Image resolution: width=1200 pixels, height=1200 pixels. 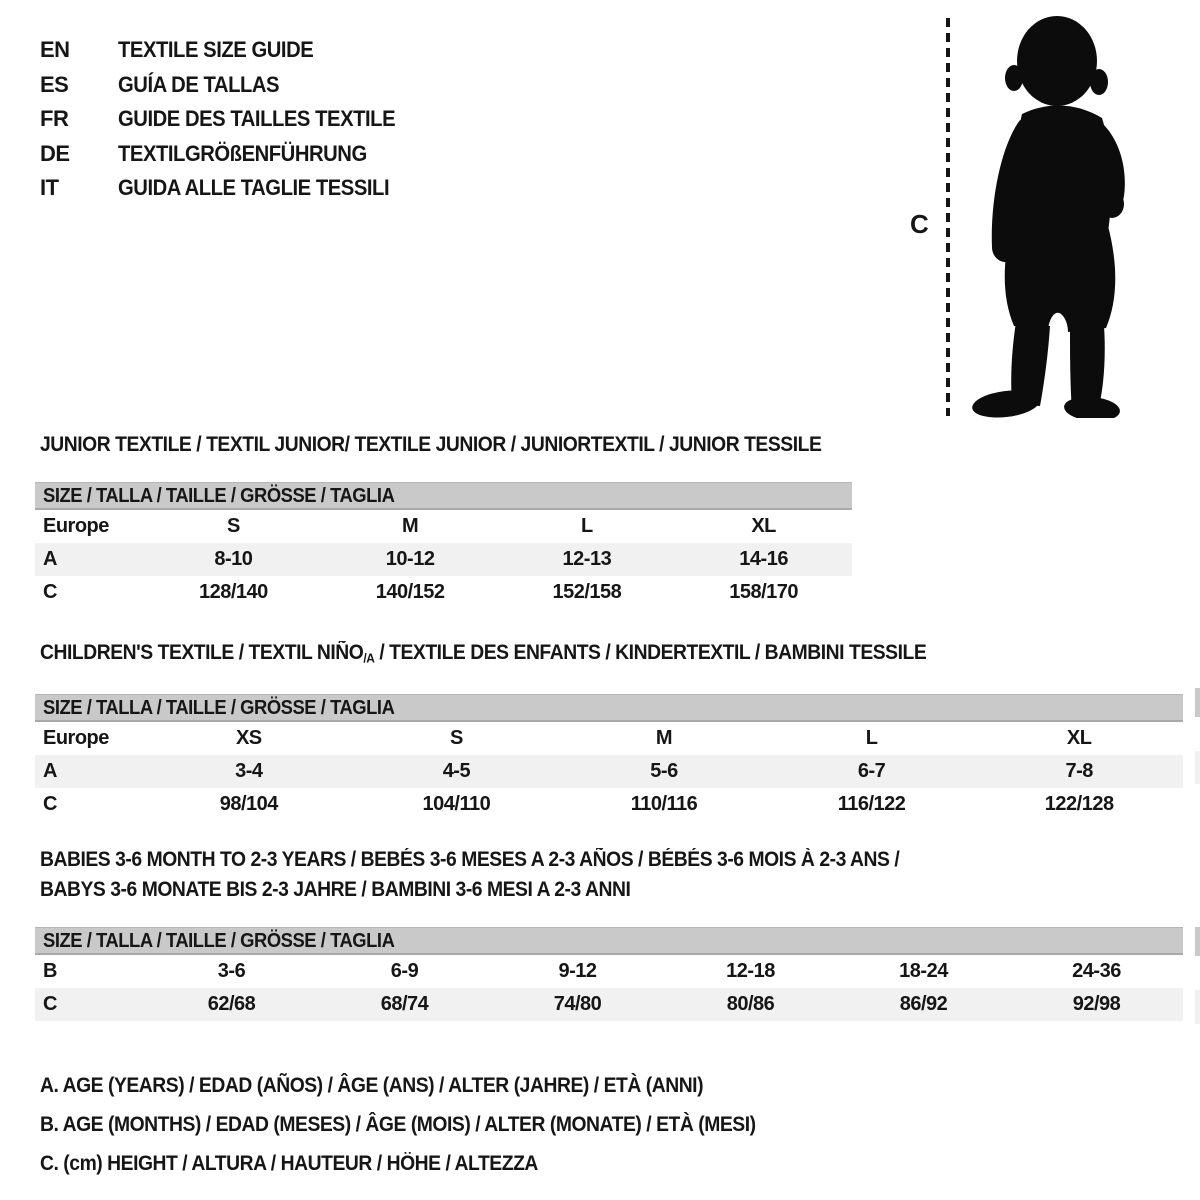 I want to click on guide-title-fr: GUIDE DES TAILLES TEXTILE, so click(x=257, y=118).